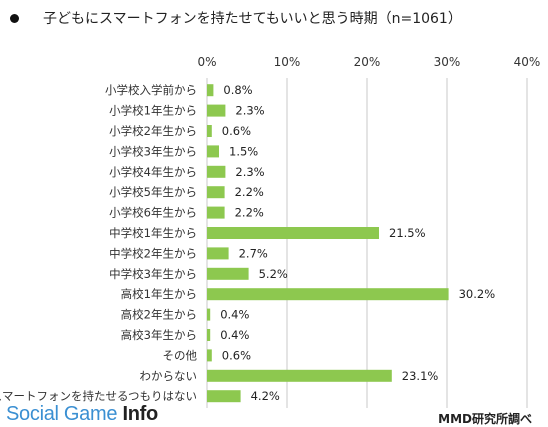  Describe the element at coordinates (153, 151) in the screenshot. I see `category-label: 小学校3年生から` at that location.